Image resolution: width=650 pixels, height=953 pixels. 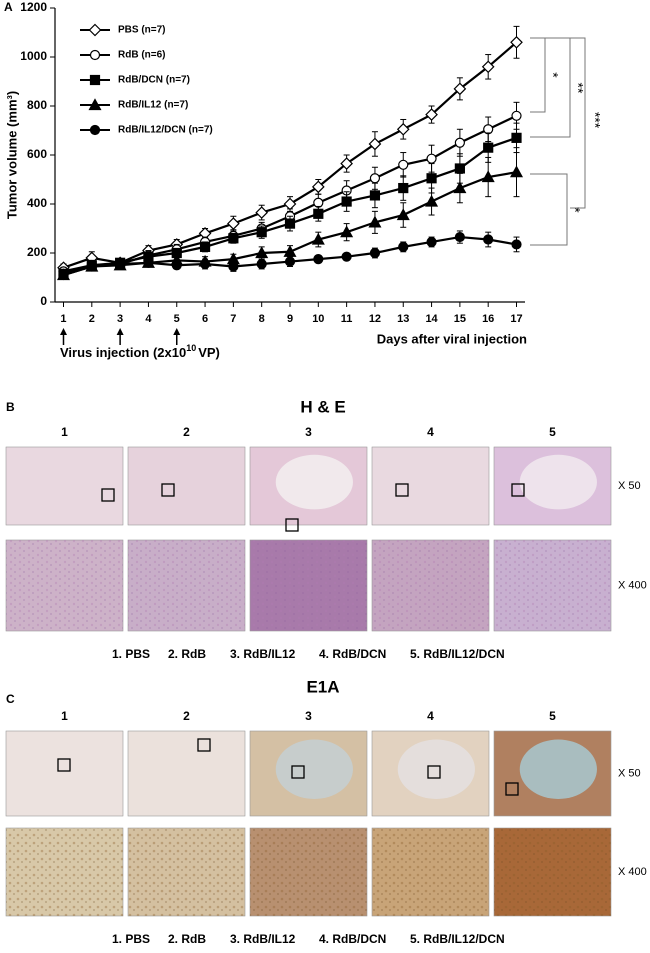 I want to click on y-axis-label: Tumor volume (mm³), so click(x=11, y=155).